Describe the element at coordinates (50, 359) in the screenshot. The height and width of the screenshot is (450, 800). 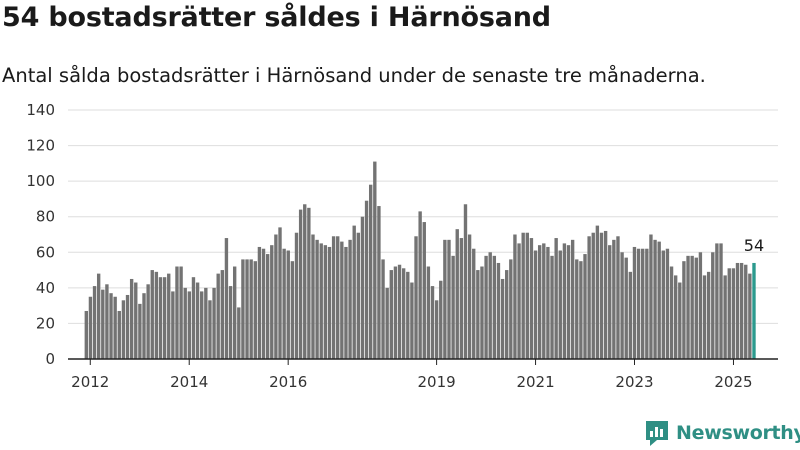
I see `y-tick-label: 0` at that location.